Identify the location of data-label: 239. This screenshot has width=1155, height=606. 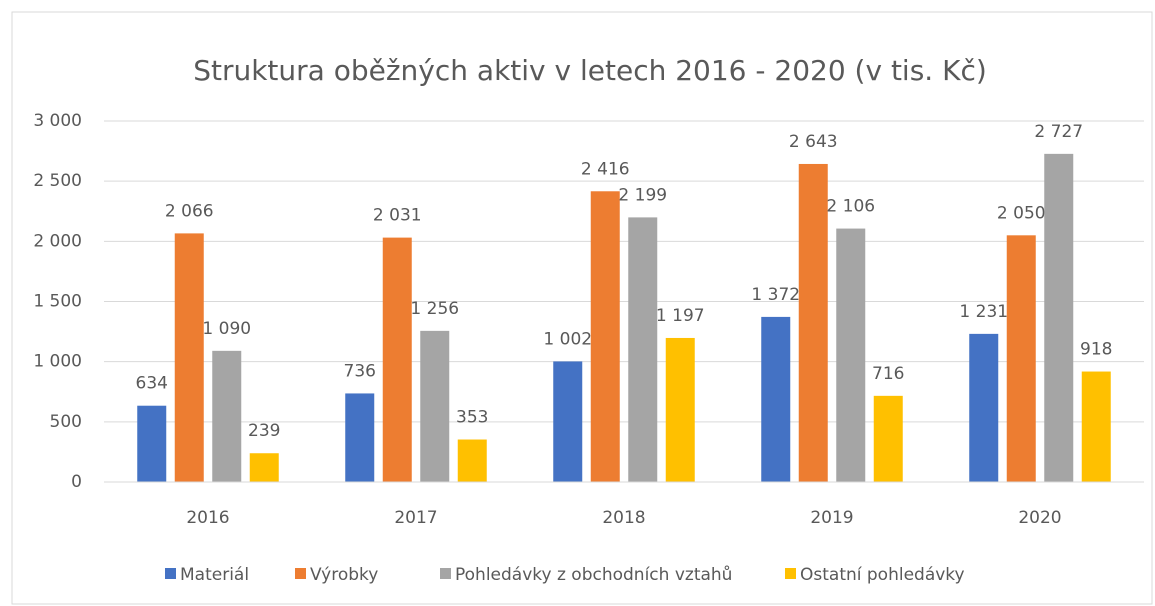
(264, 431).